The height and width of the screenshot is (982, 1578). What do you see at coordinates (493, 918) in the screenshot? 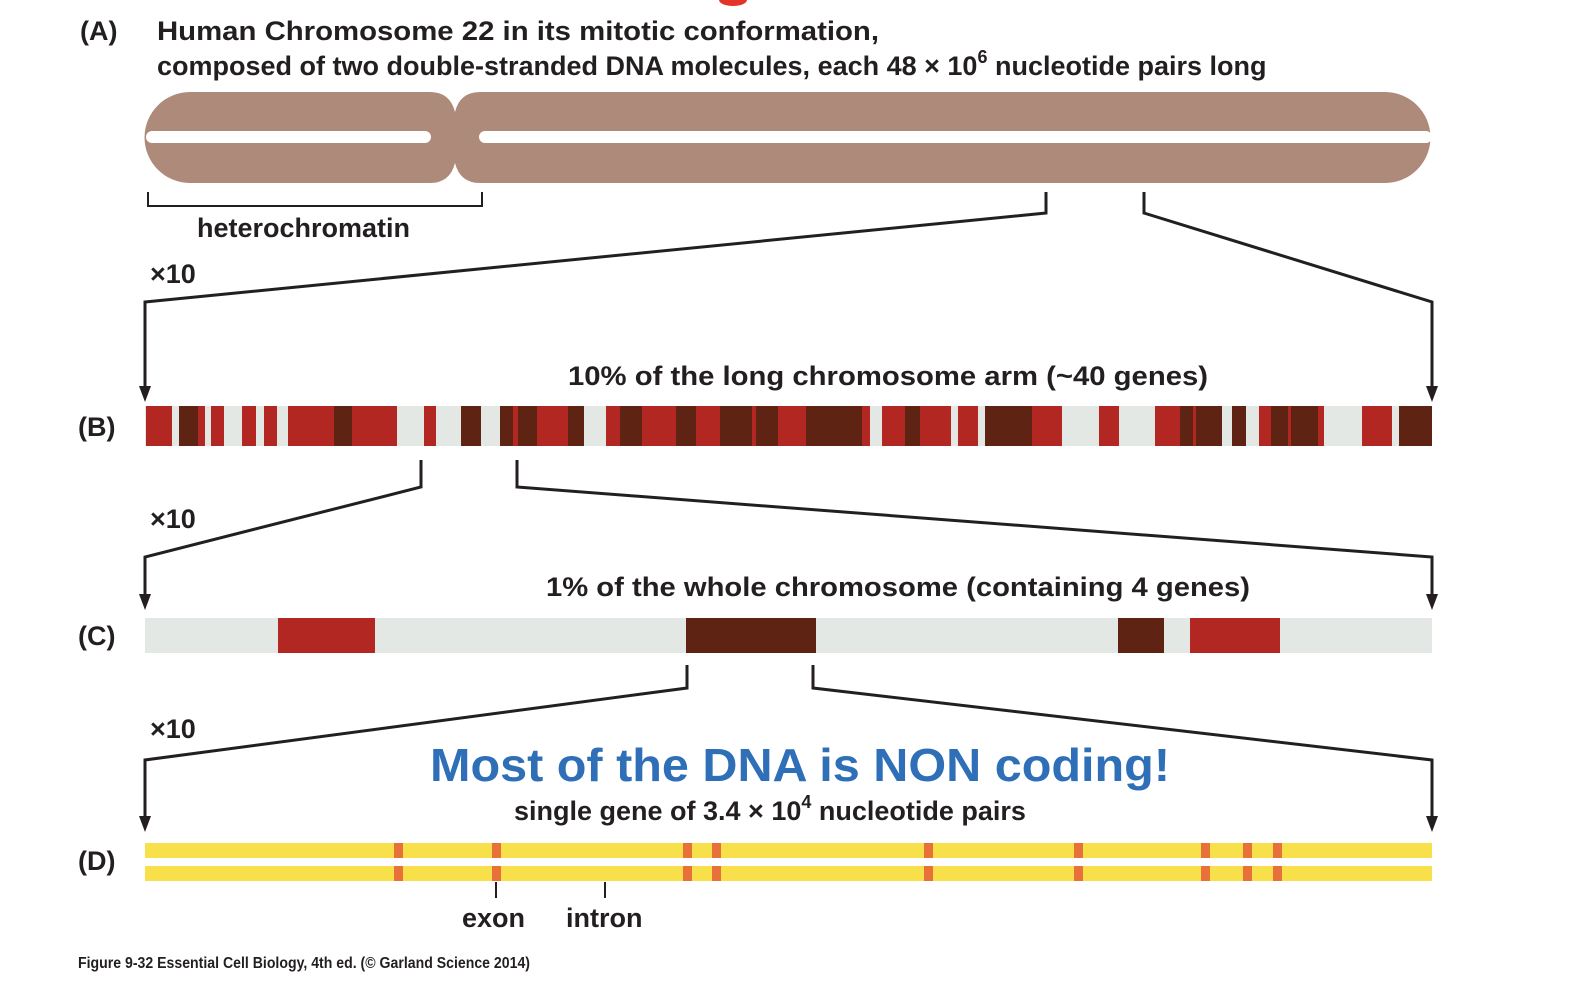
I see `exon-label: exon` at bounding box center [493, 918].